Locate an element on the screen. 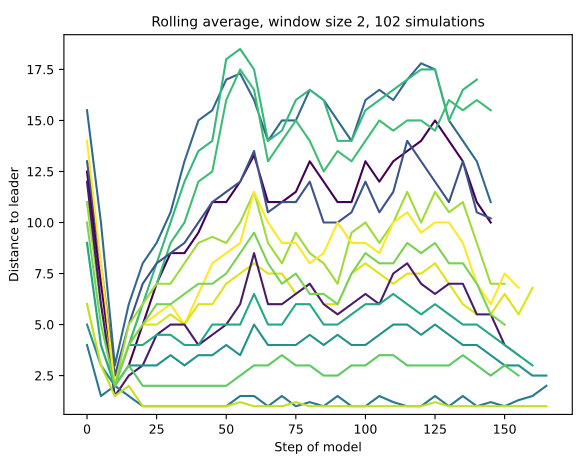  x-tick-label: 50 is located at coordinates (226, 429).